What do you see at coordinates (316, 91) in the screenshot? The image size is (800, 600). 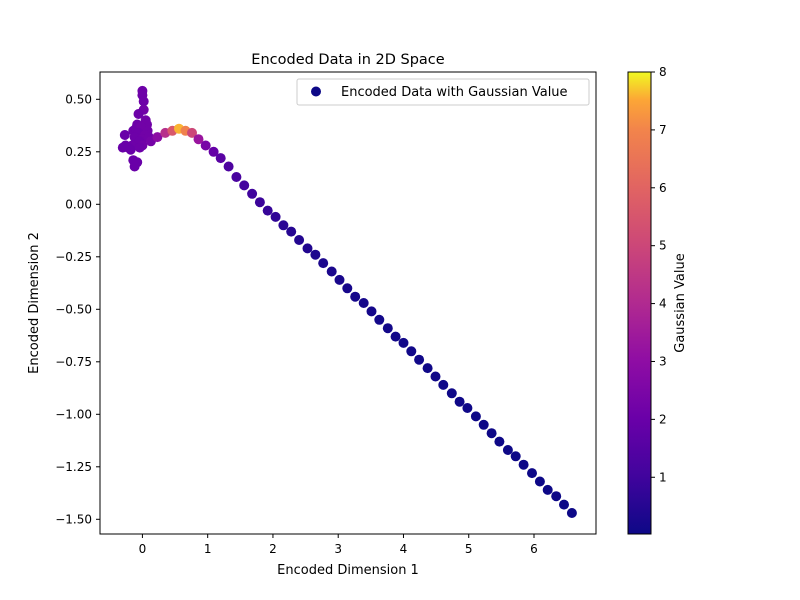 I see `legend-marker` at bounding box center [316, 91].